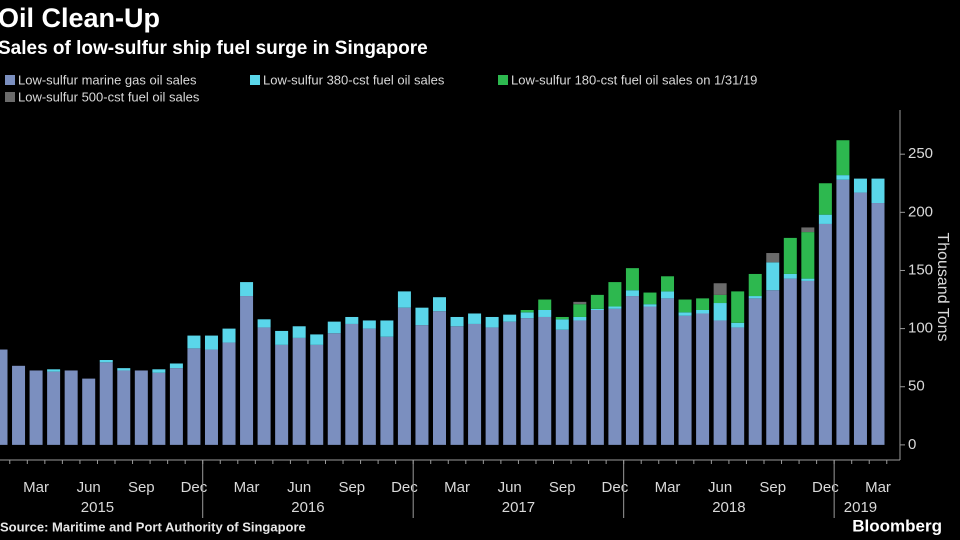  Describe the element at coordinates (912, 444) in the screenshot. I see `y-tick-label: 0` at that location.